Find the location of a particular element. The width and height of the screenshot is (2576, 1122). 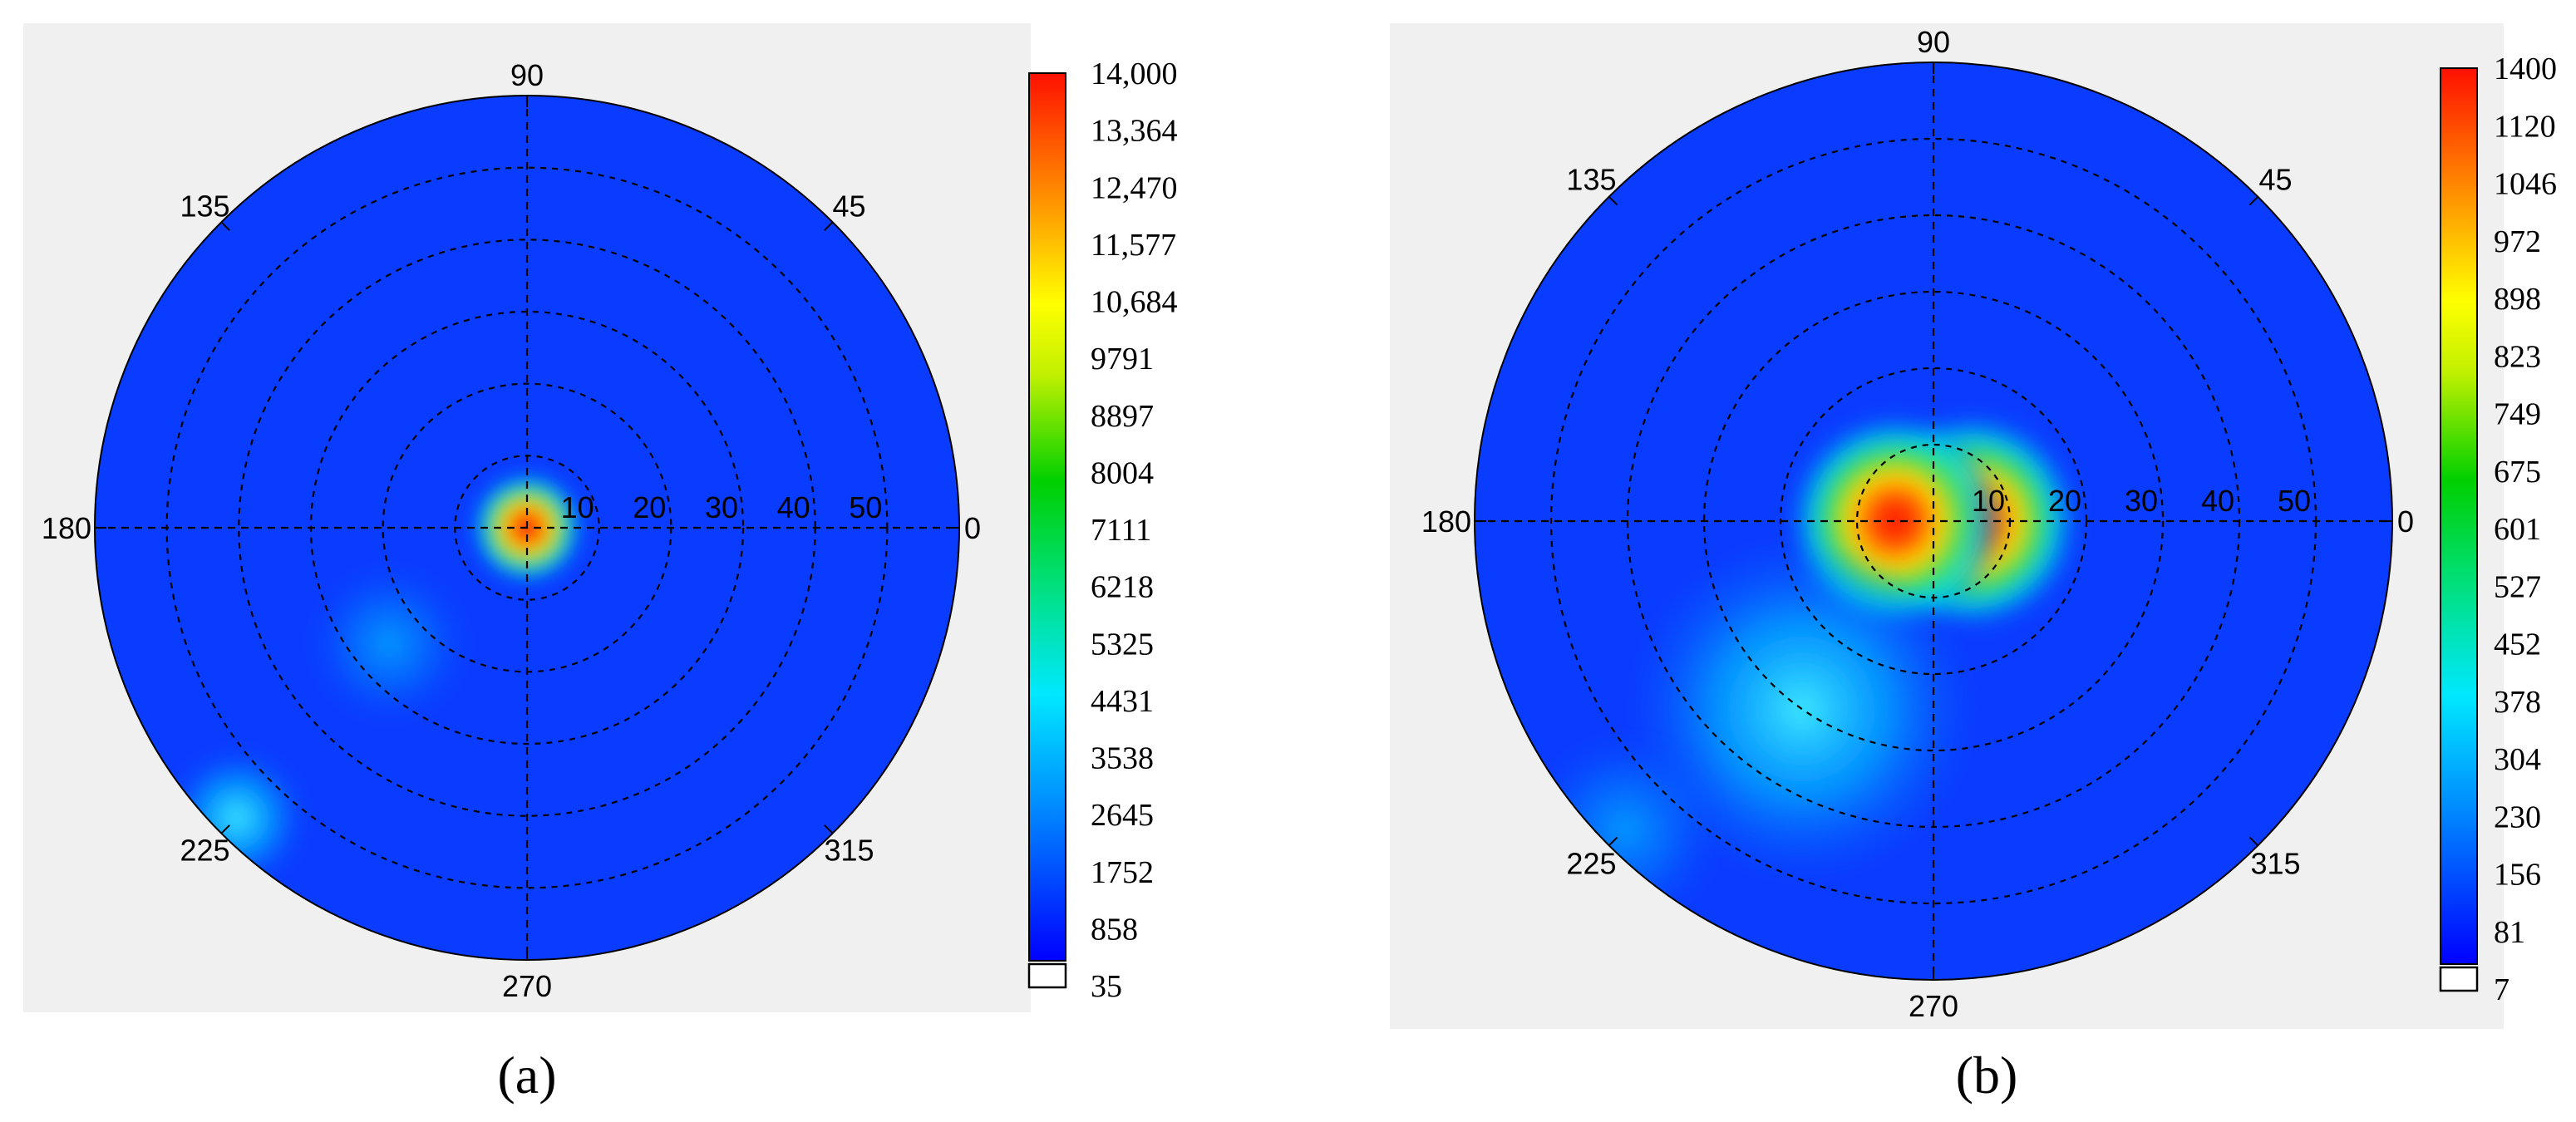

colorbar-tick-label: 452 is located at coordinates (2517, 644).